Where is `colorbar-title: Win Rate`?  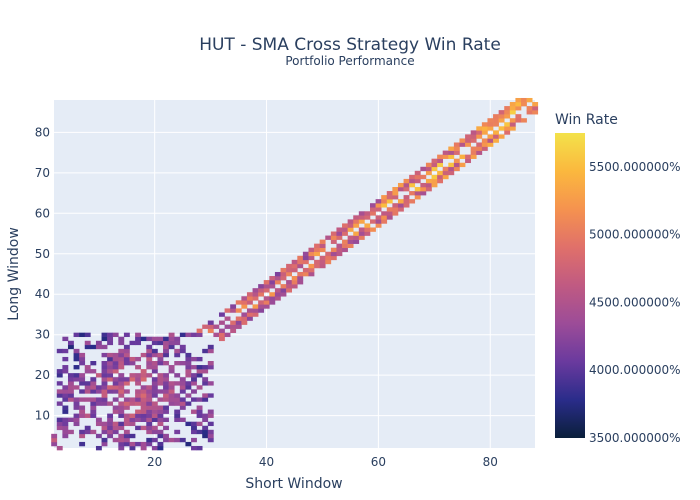
colorbar-title: Win Rate is located at coordinates (586, 120).